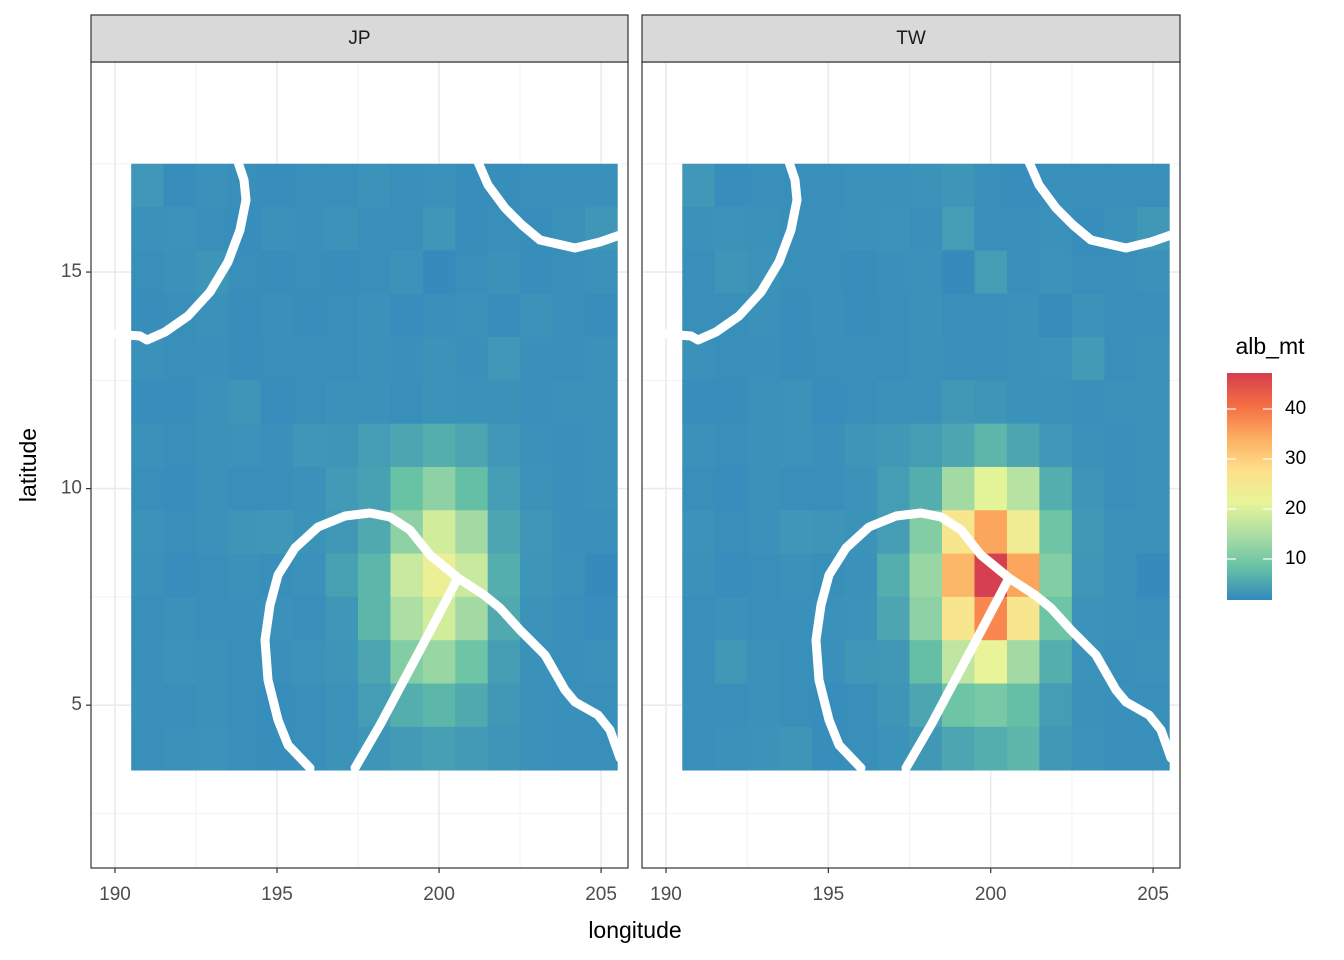 This screenshot has height=960, width=1344. I want to click on y-axis-label: latitude, so click(28, 465).